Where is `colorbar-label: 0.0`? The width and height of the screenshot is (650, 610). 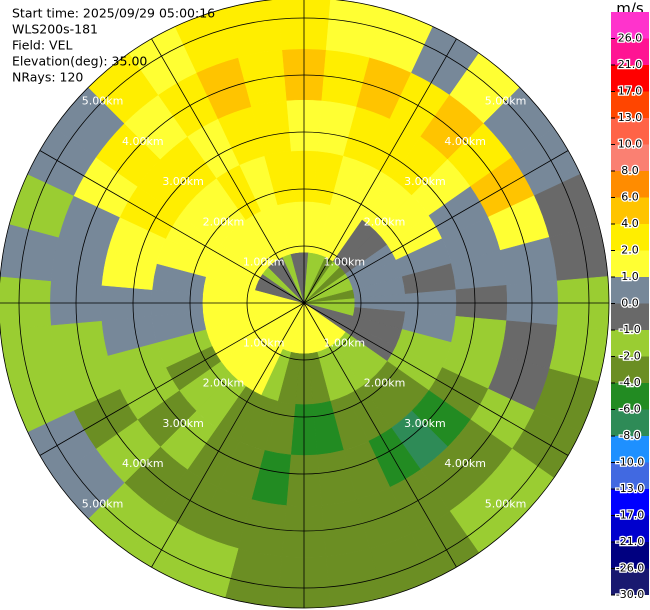 colorbar-label: 0.0 is located at coordinates (630, 303).